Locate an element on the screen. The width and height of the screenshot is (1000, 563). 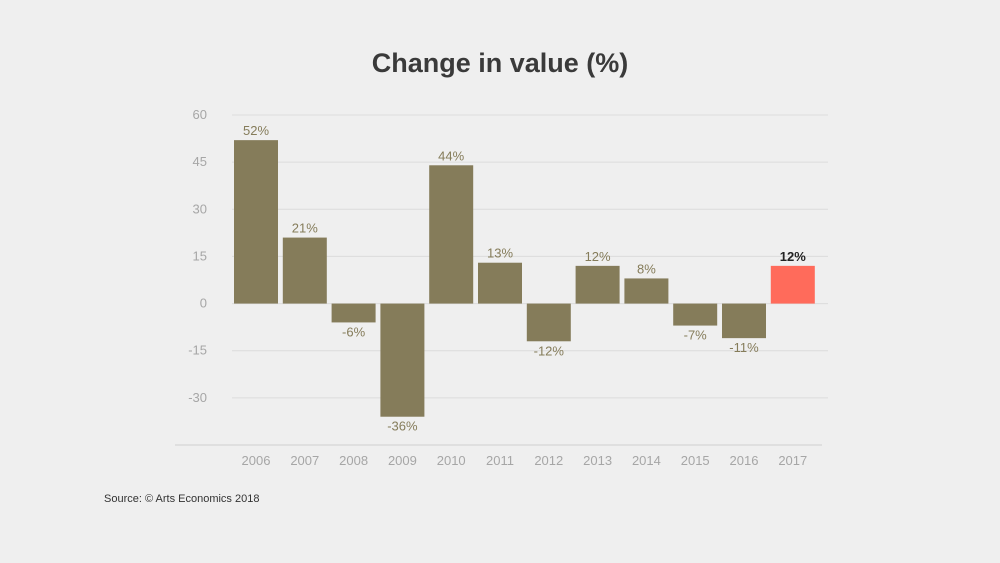
x-tick-label: 2012 is located at coordinates (548, 460).